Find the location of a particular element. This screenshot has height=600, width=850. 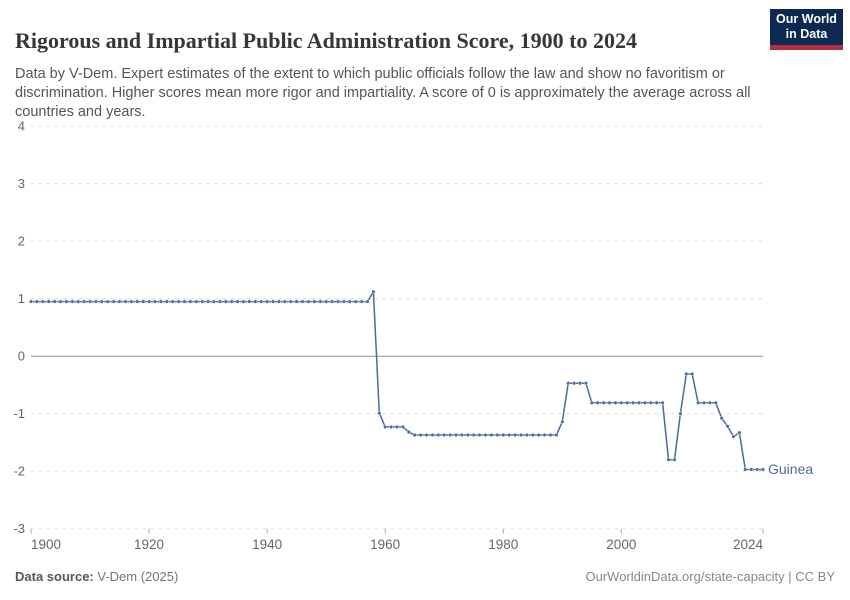

x-axis-label: 2024 is located at coordinates (748, 544).